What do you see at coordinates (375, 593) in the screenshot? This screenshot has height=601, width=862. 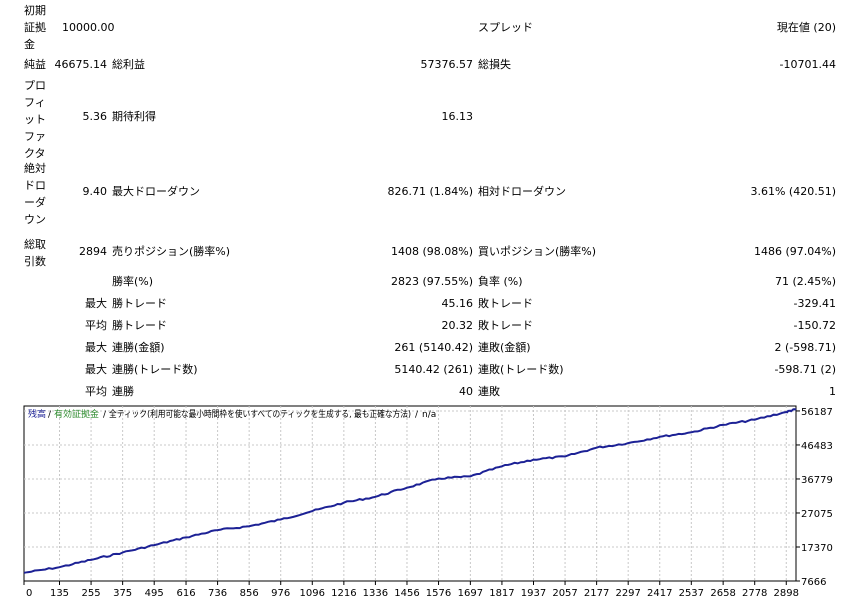 I see `x-tick-label: 1336` at bounding box center [375, 593].